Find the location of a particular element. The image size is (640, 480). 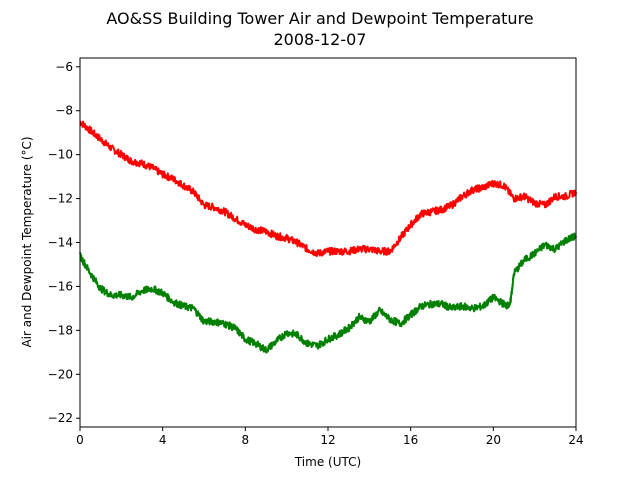

y-tick-label: −18 is located at coordinates (60, 330).